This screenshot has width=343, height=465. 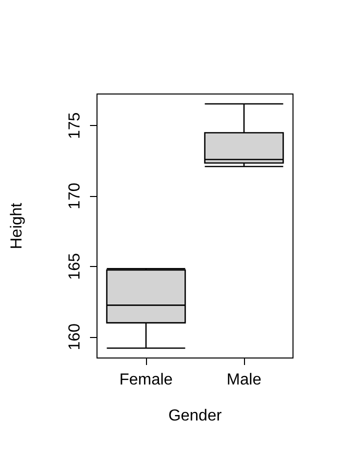 I want to click on x-tick-label: Male, so click(x=244, y=380).